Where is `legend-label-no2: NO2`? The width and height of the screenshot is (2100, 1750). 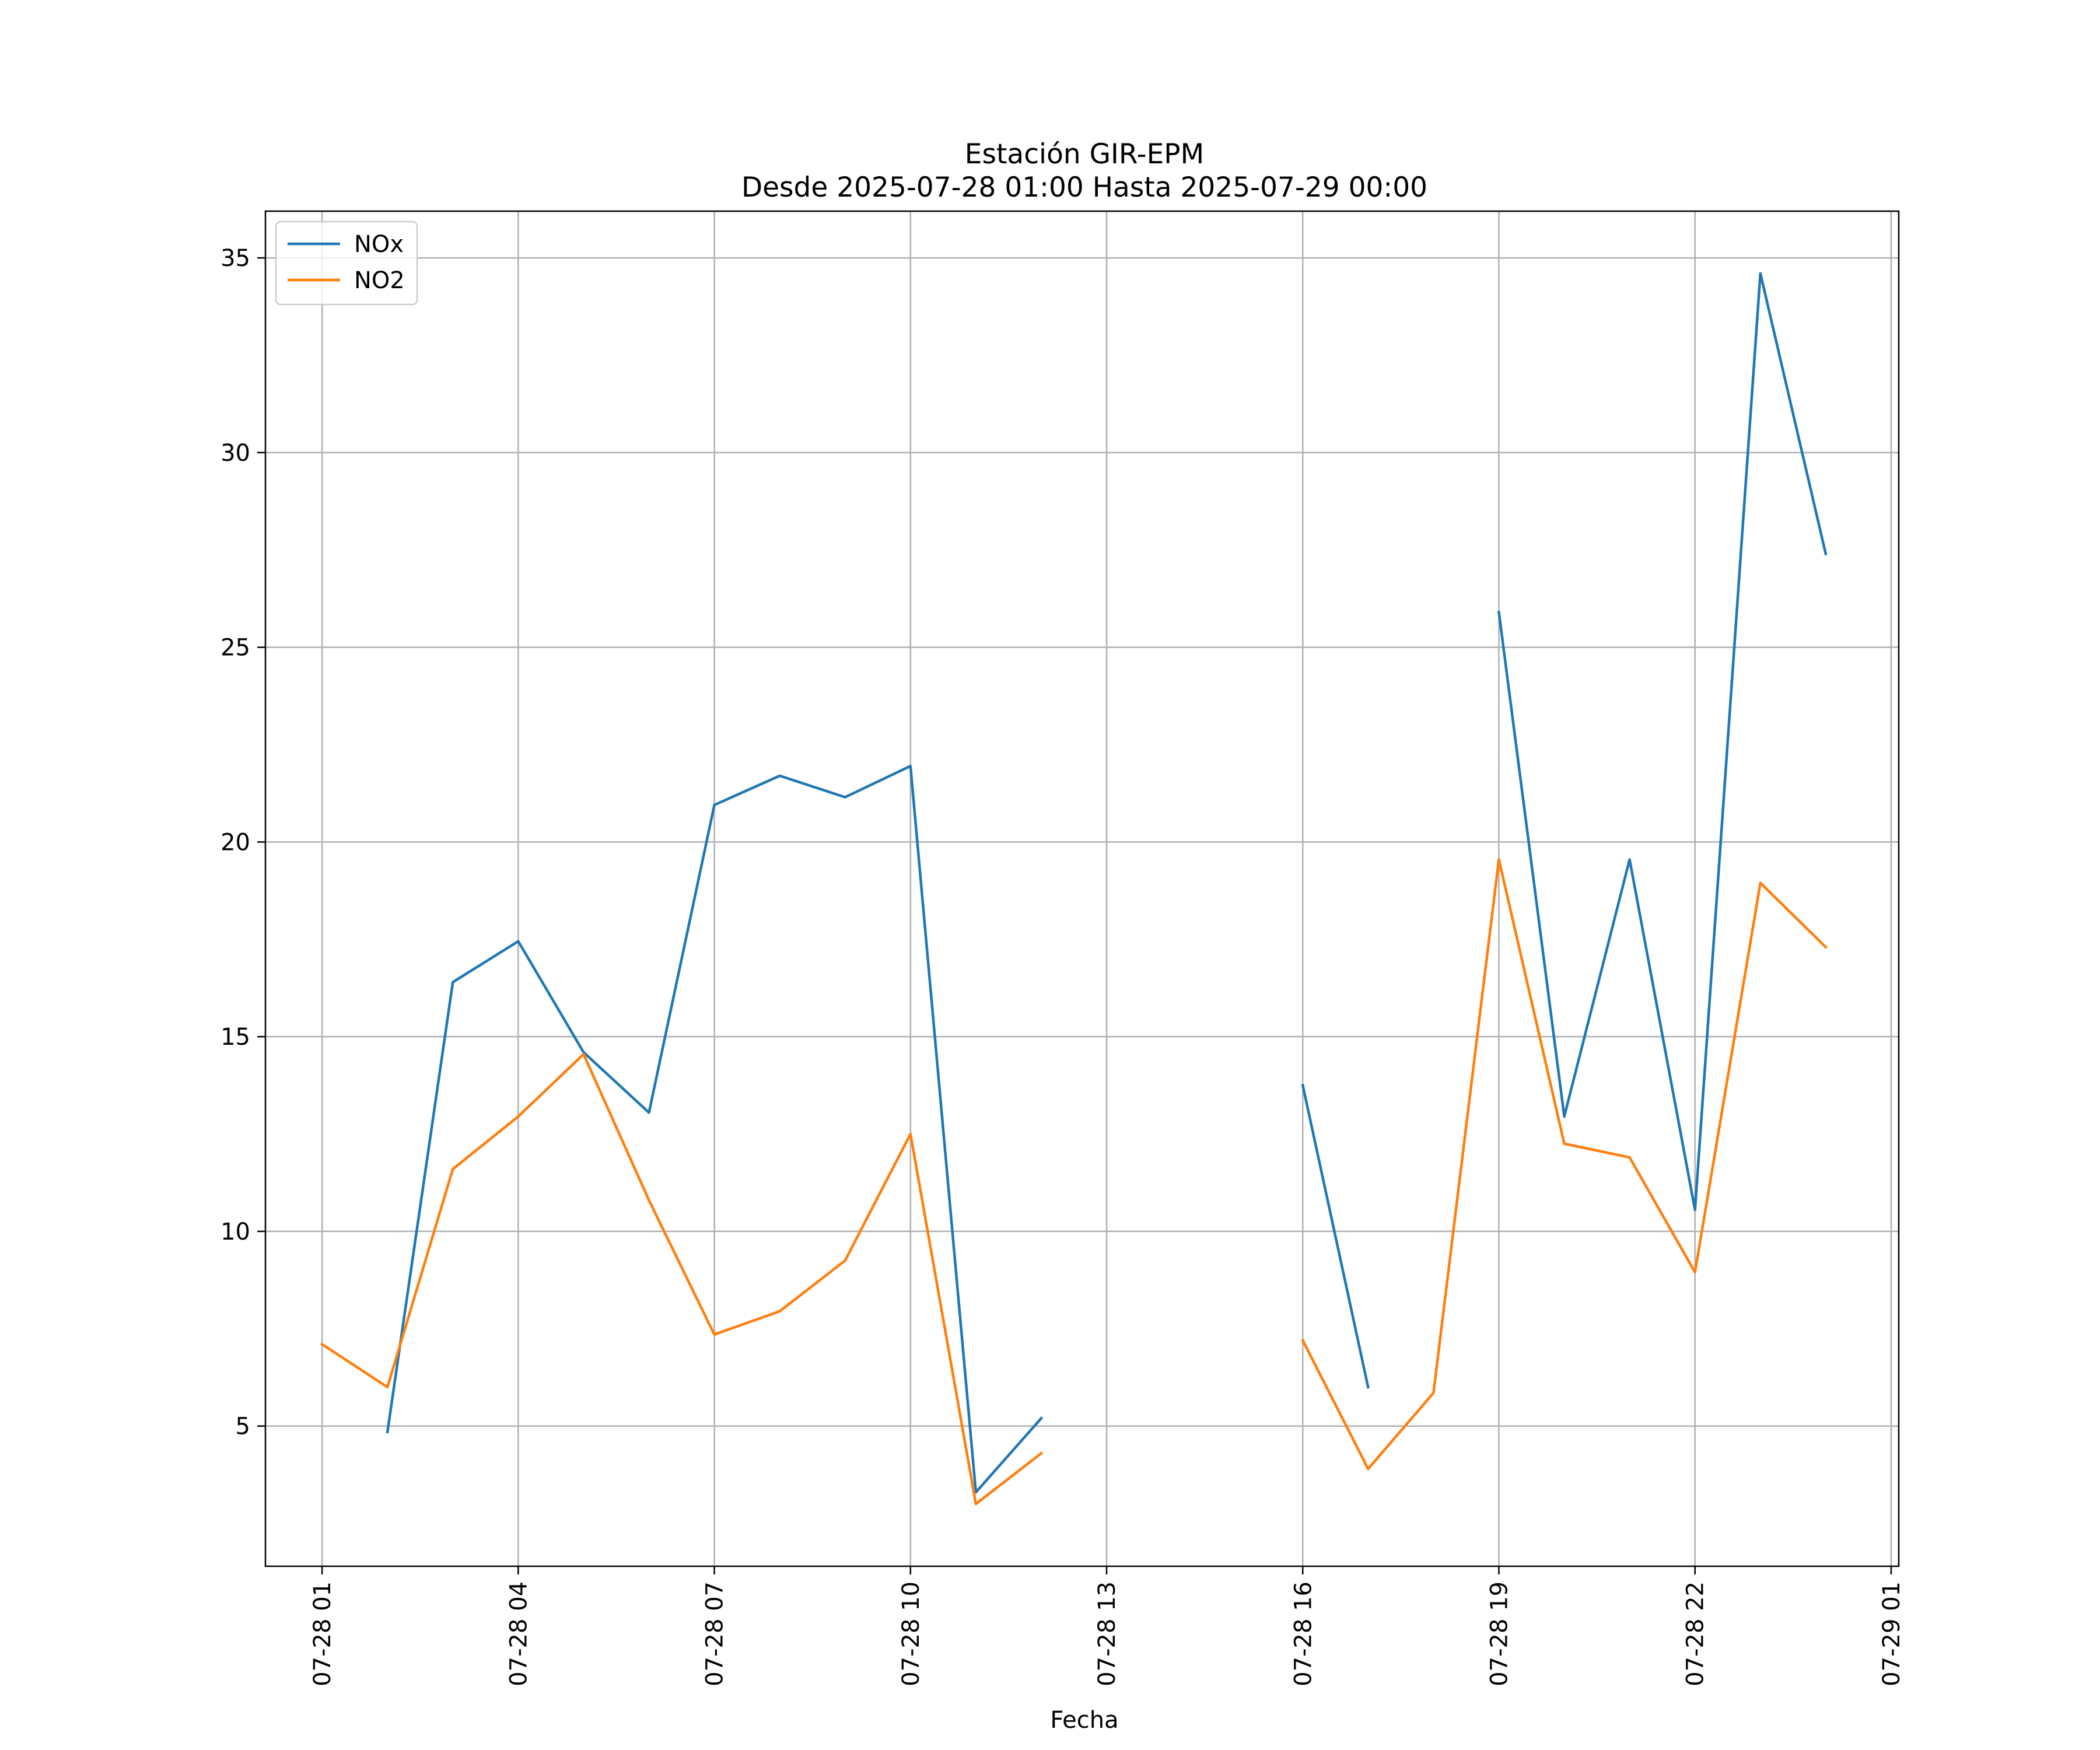
legend-label-no2: NO2 is located at coordinates (379, 280).